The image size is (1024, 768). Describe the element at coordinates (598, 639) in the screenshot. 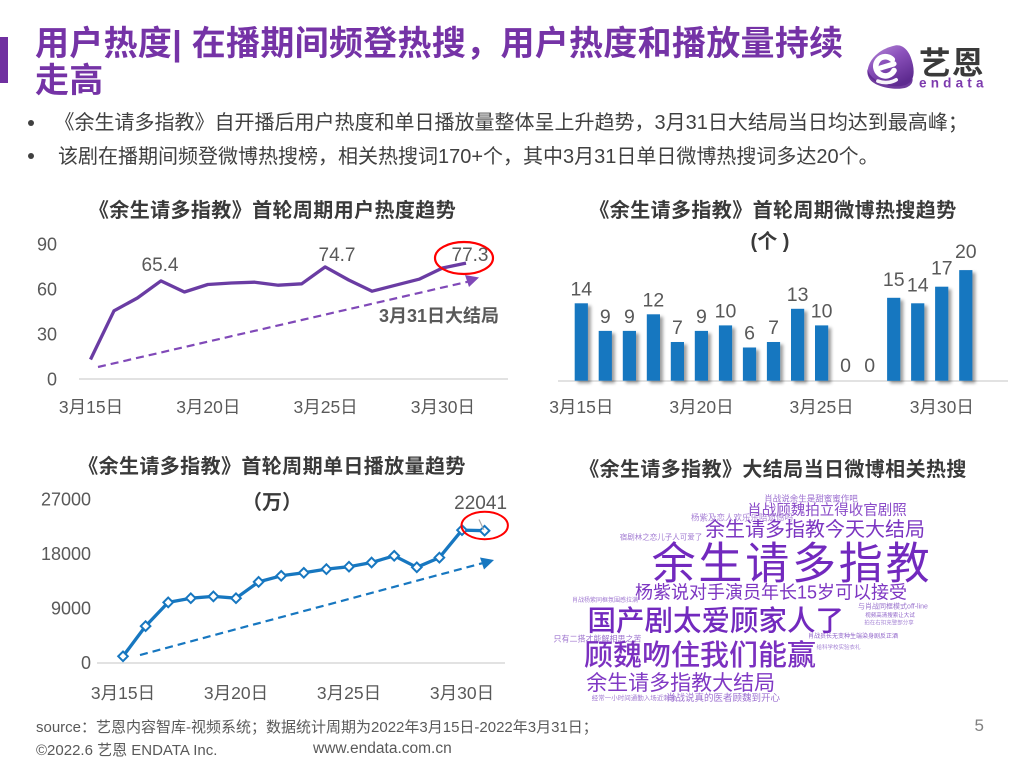

I see `svg-text: 只有二搭才能解相思之苦` at that location.